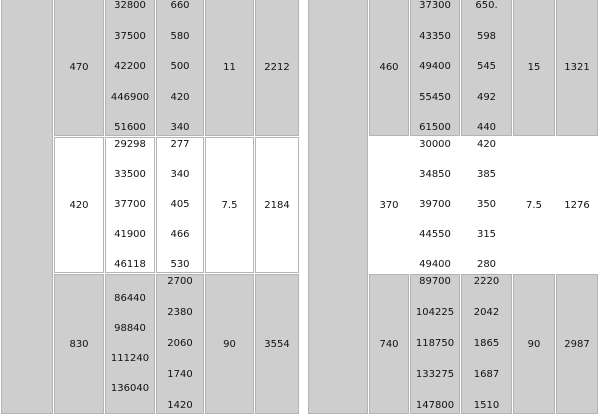  Describe the element at coordinates (180, 374) in the screenshot. I see `cell-value: 1740` at that location.